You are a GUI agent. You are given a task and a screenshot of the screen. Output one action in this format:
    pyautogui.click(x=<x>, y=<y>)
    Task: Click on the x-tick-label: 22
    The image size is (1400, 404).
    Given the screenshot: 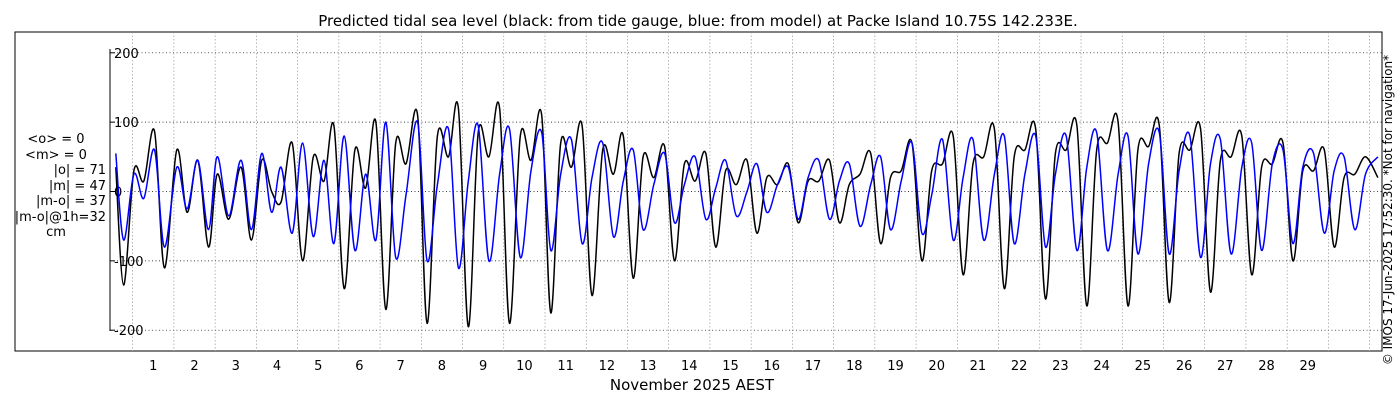 What is the action you would take?
    pyautogui.click(x=1019, y=366)
    